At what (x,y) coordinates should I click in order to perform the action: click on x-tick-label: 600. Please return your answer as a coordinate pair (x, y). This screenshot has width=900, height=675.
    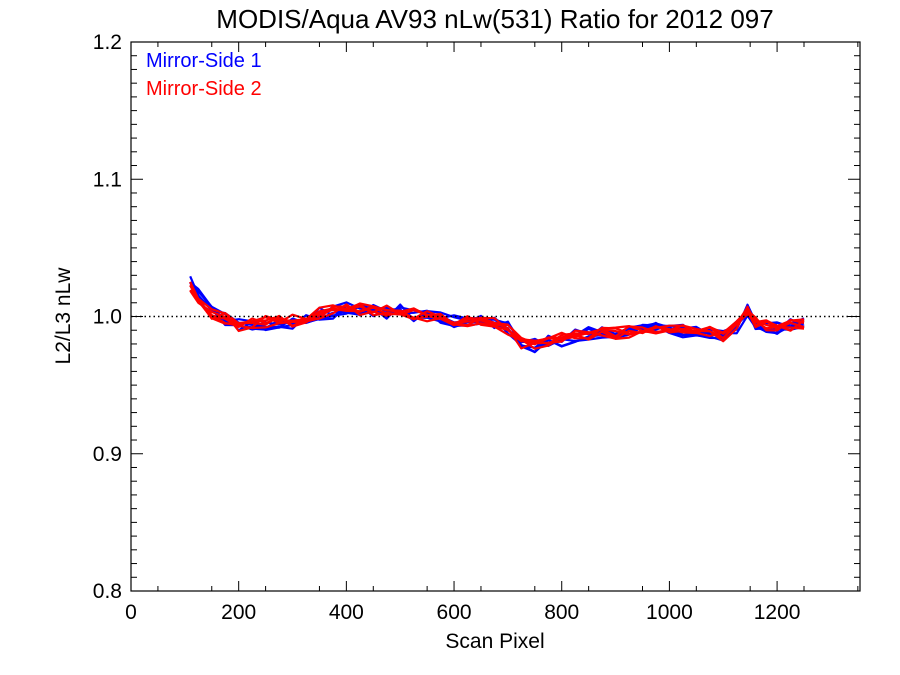
    Looking at the image, I should click on (454, 612).